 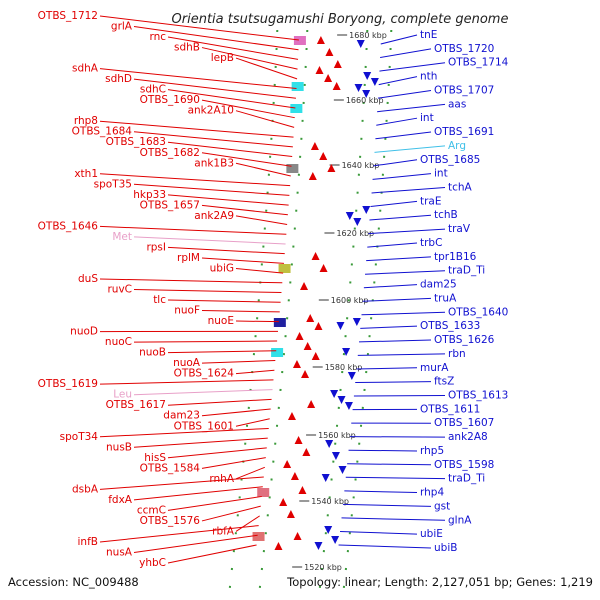 I want to click on right-gene-label: OTBS_1640, so click(x=478, y=312).